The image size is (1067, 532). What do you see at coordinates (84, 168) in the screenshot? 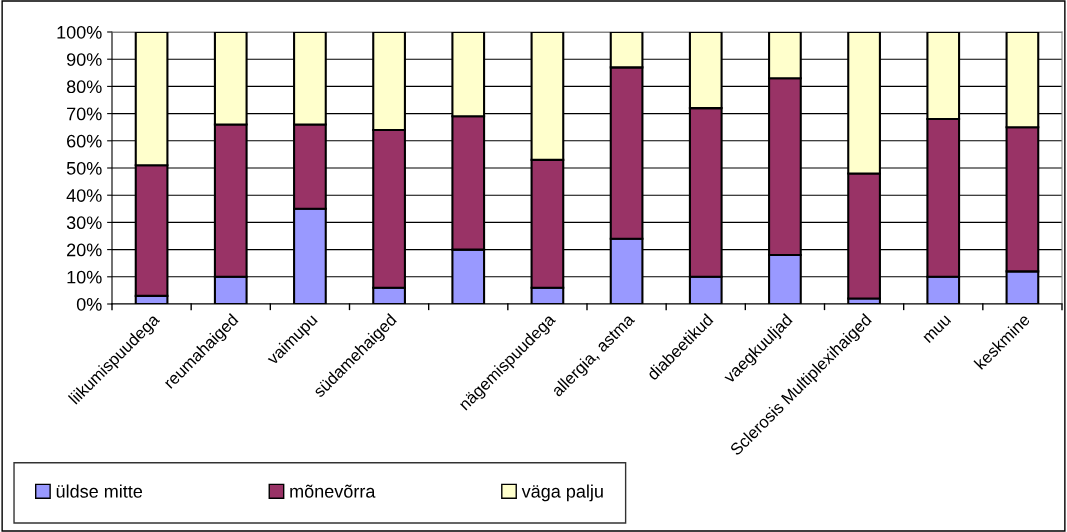
I see `y-tick-label: 50%` at bounding box center [84, 168].